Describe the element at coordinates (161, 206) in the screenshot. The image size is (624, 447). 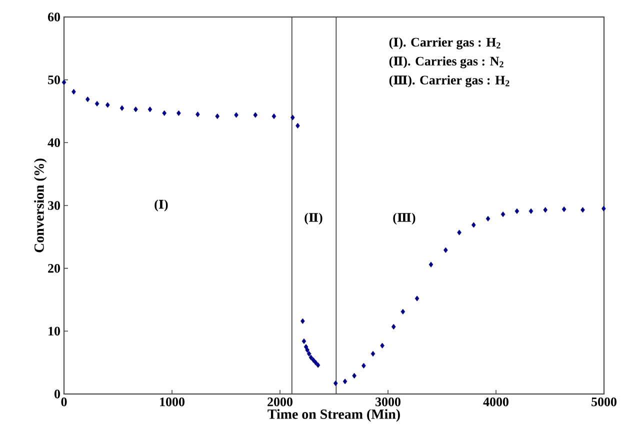
I see `annotation: (Ⅰ)` at that location.